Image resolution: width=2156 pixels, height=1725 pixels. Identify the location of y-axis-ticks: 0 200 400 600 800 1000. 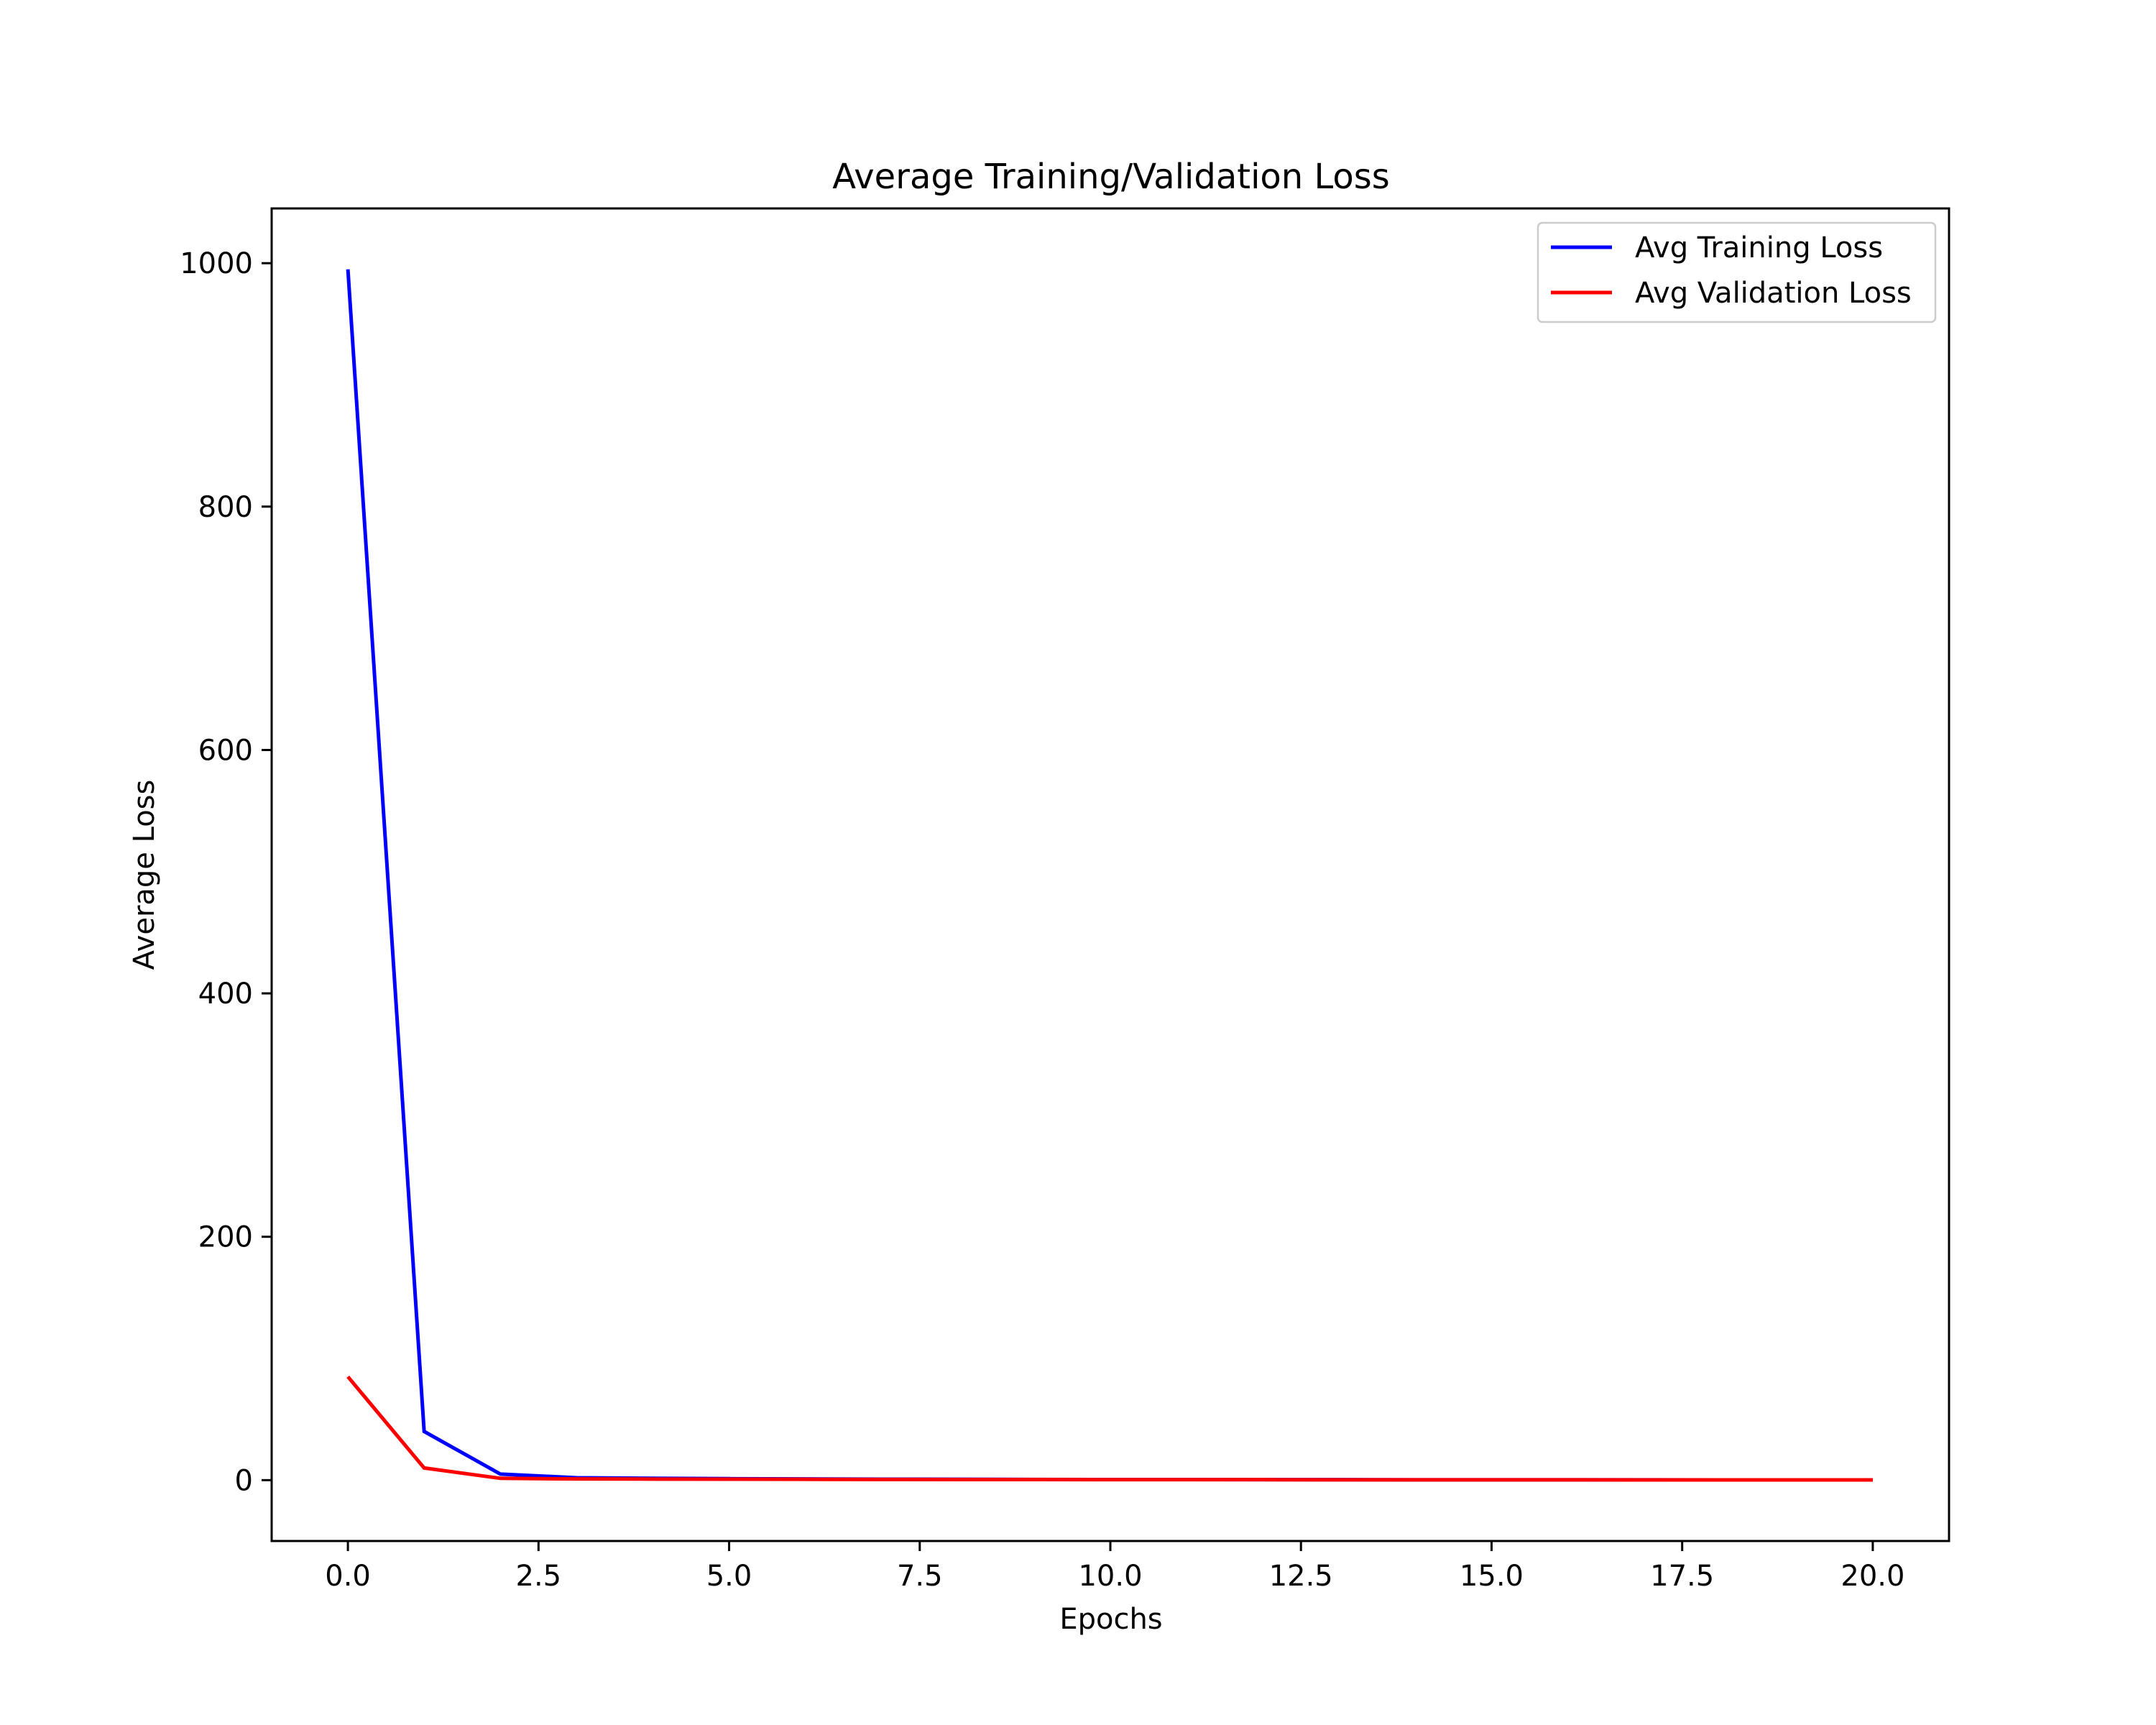
(226, 872).